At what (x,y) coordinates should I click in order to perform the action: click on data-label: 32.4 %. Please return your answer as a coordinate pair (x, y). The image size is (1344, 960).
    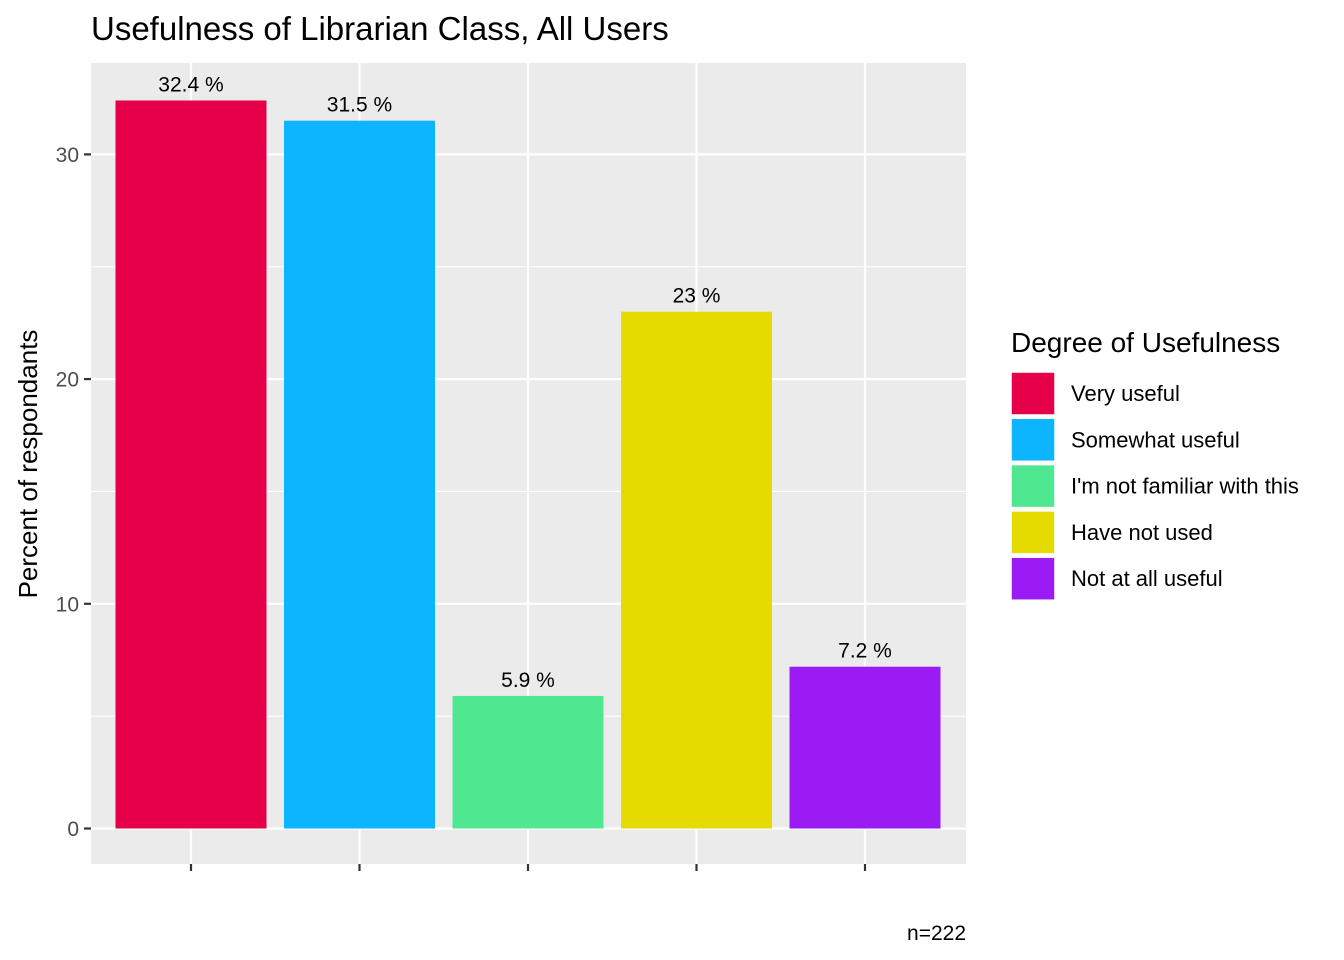
    Looking at the image, I should click on (190, 84).